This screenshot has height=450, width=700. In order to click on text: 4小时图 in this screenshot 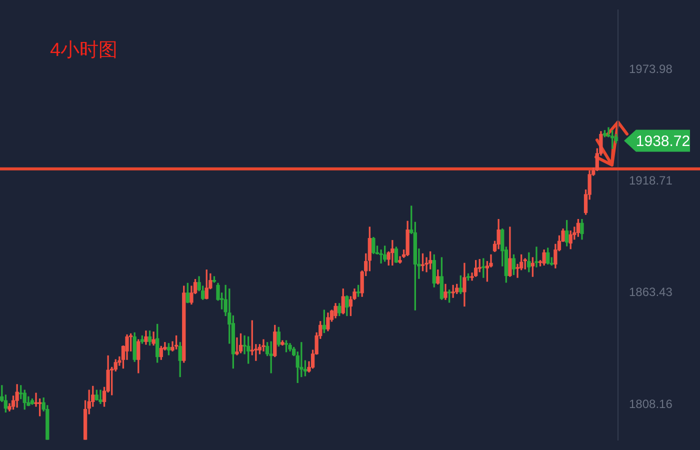, I will do `click(84, 51)`.